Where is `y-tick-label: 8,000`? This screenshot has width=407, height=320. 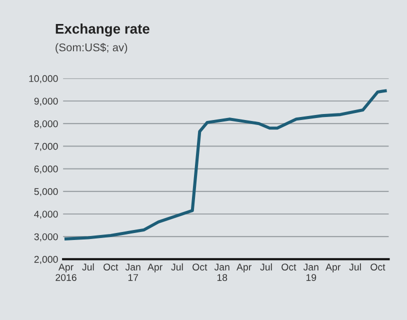 y-tick-label: 8,000 is located at coordinates (46, 124).